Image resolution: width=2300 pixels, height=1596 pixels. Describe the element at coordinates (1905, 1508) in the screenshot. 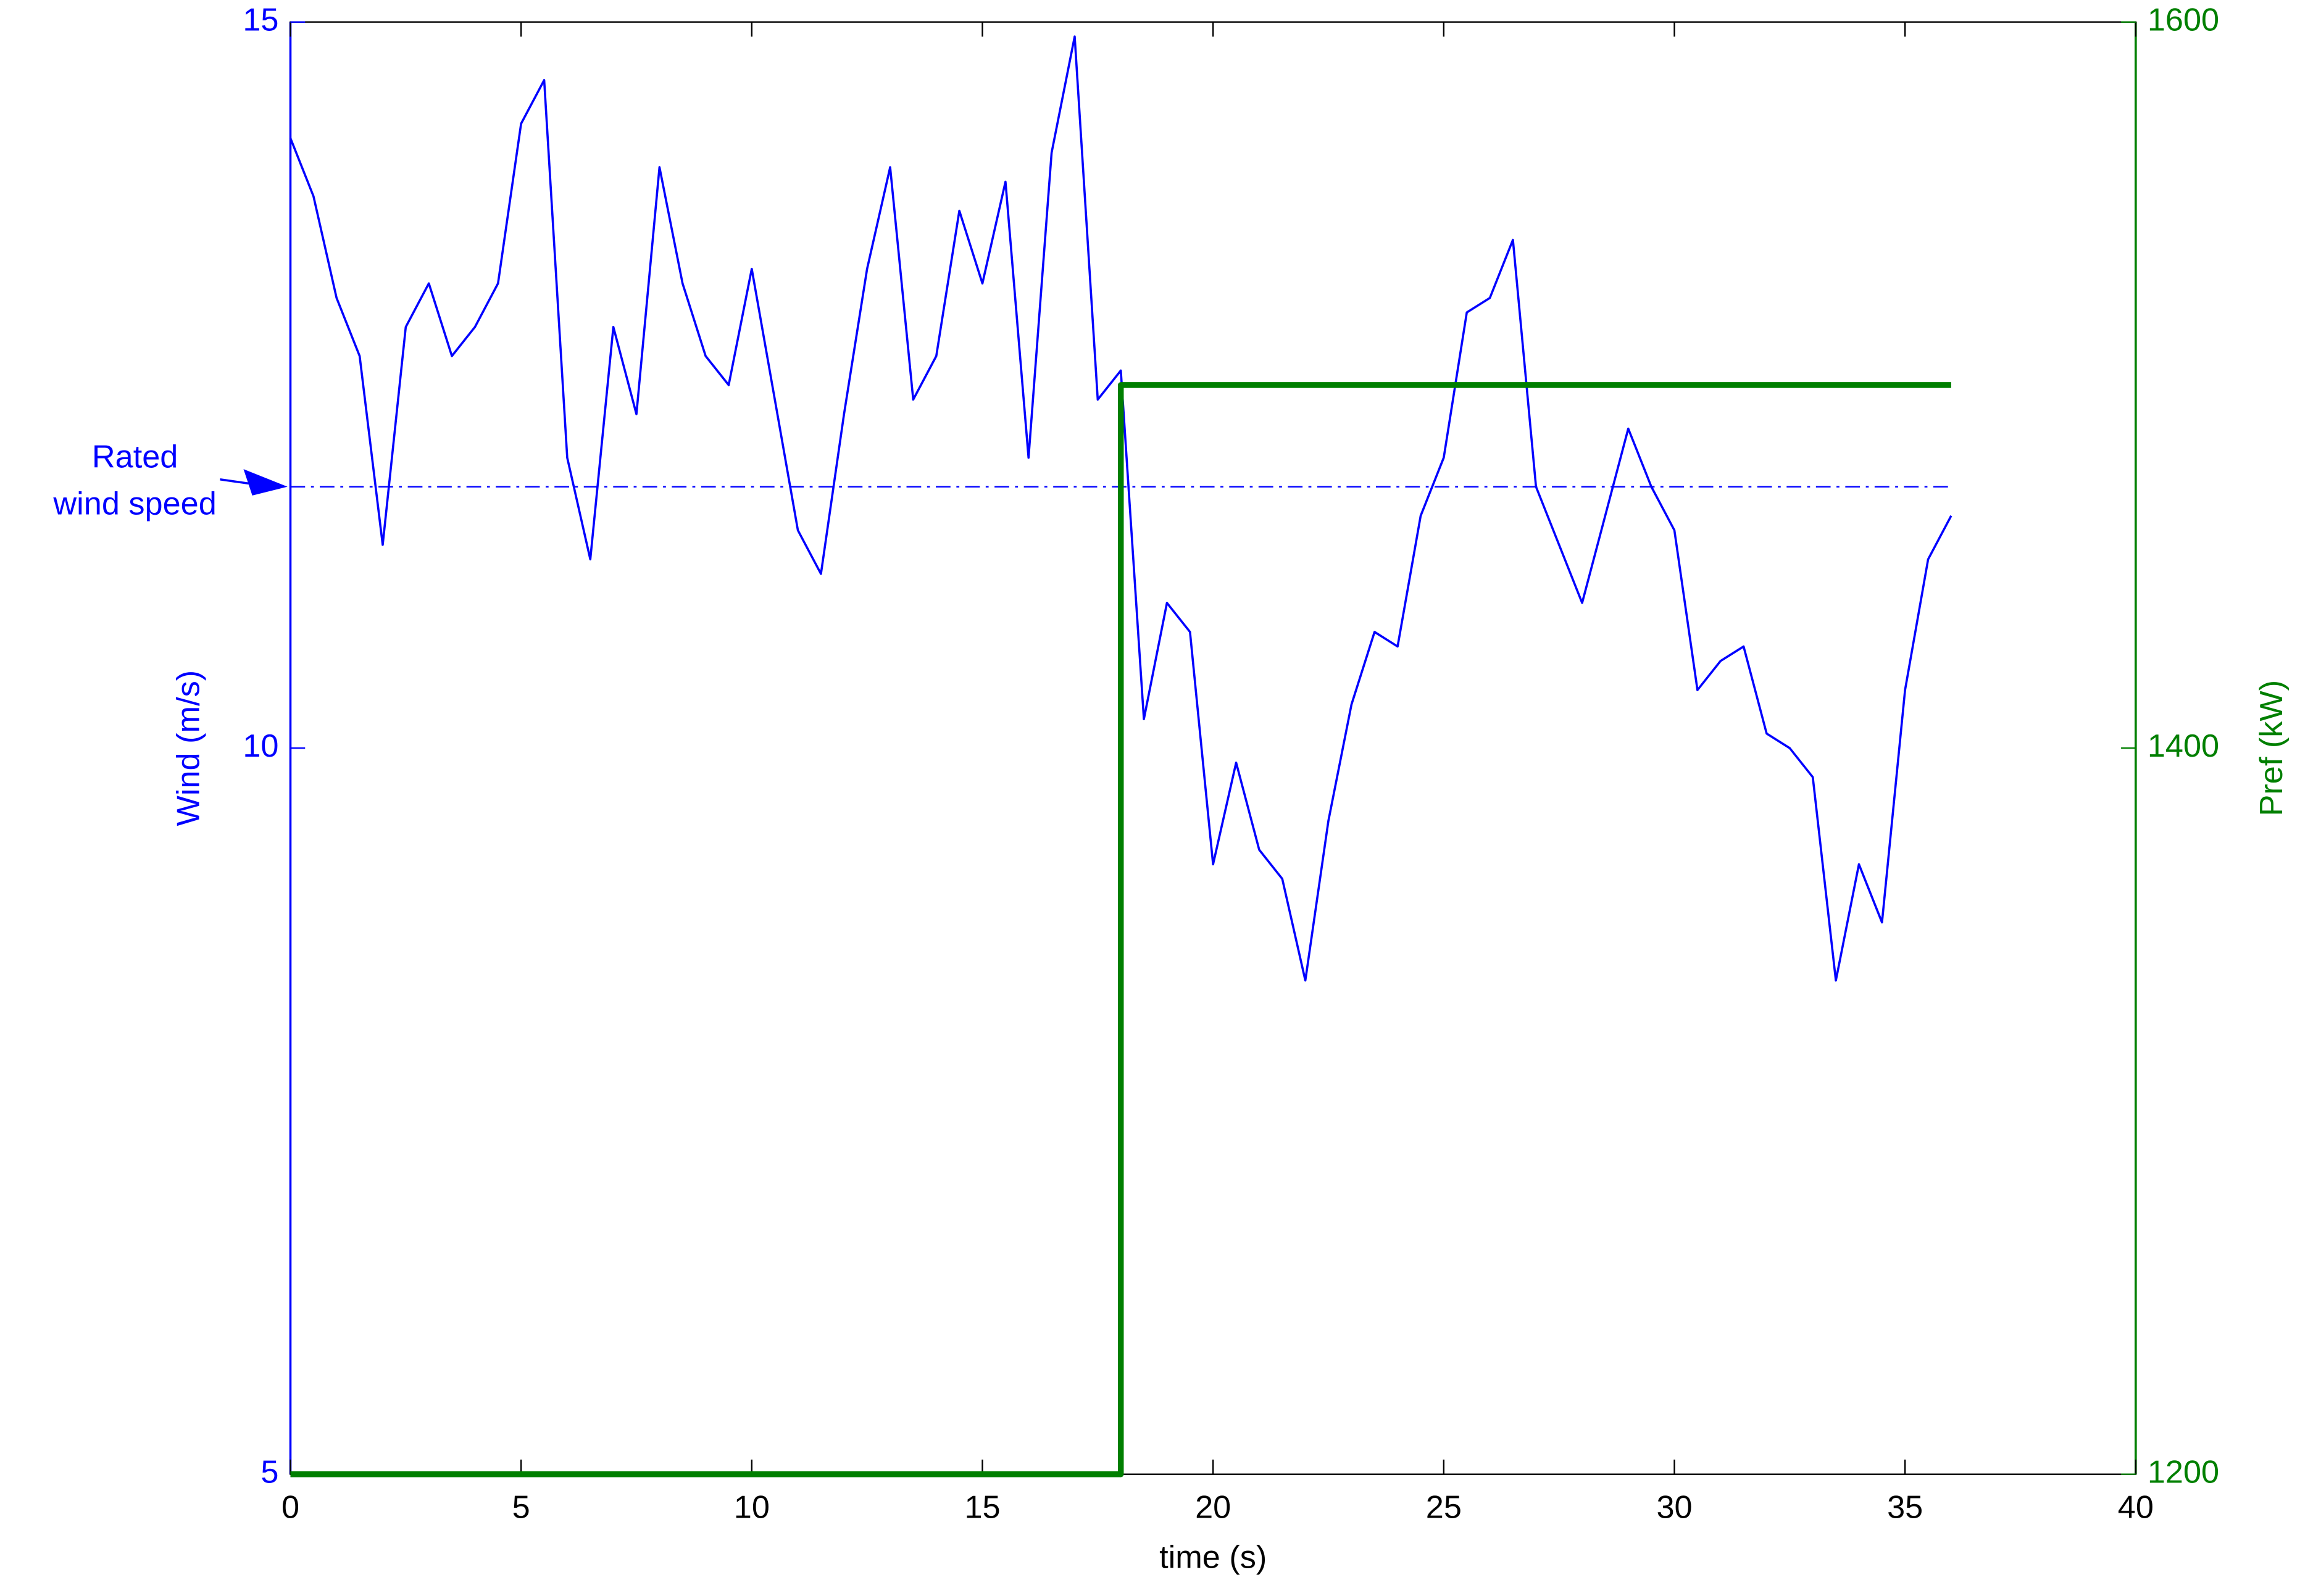

I see `x-tick-label: 35` at that location.